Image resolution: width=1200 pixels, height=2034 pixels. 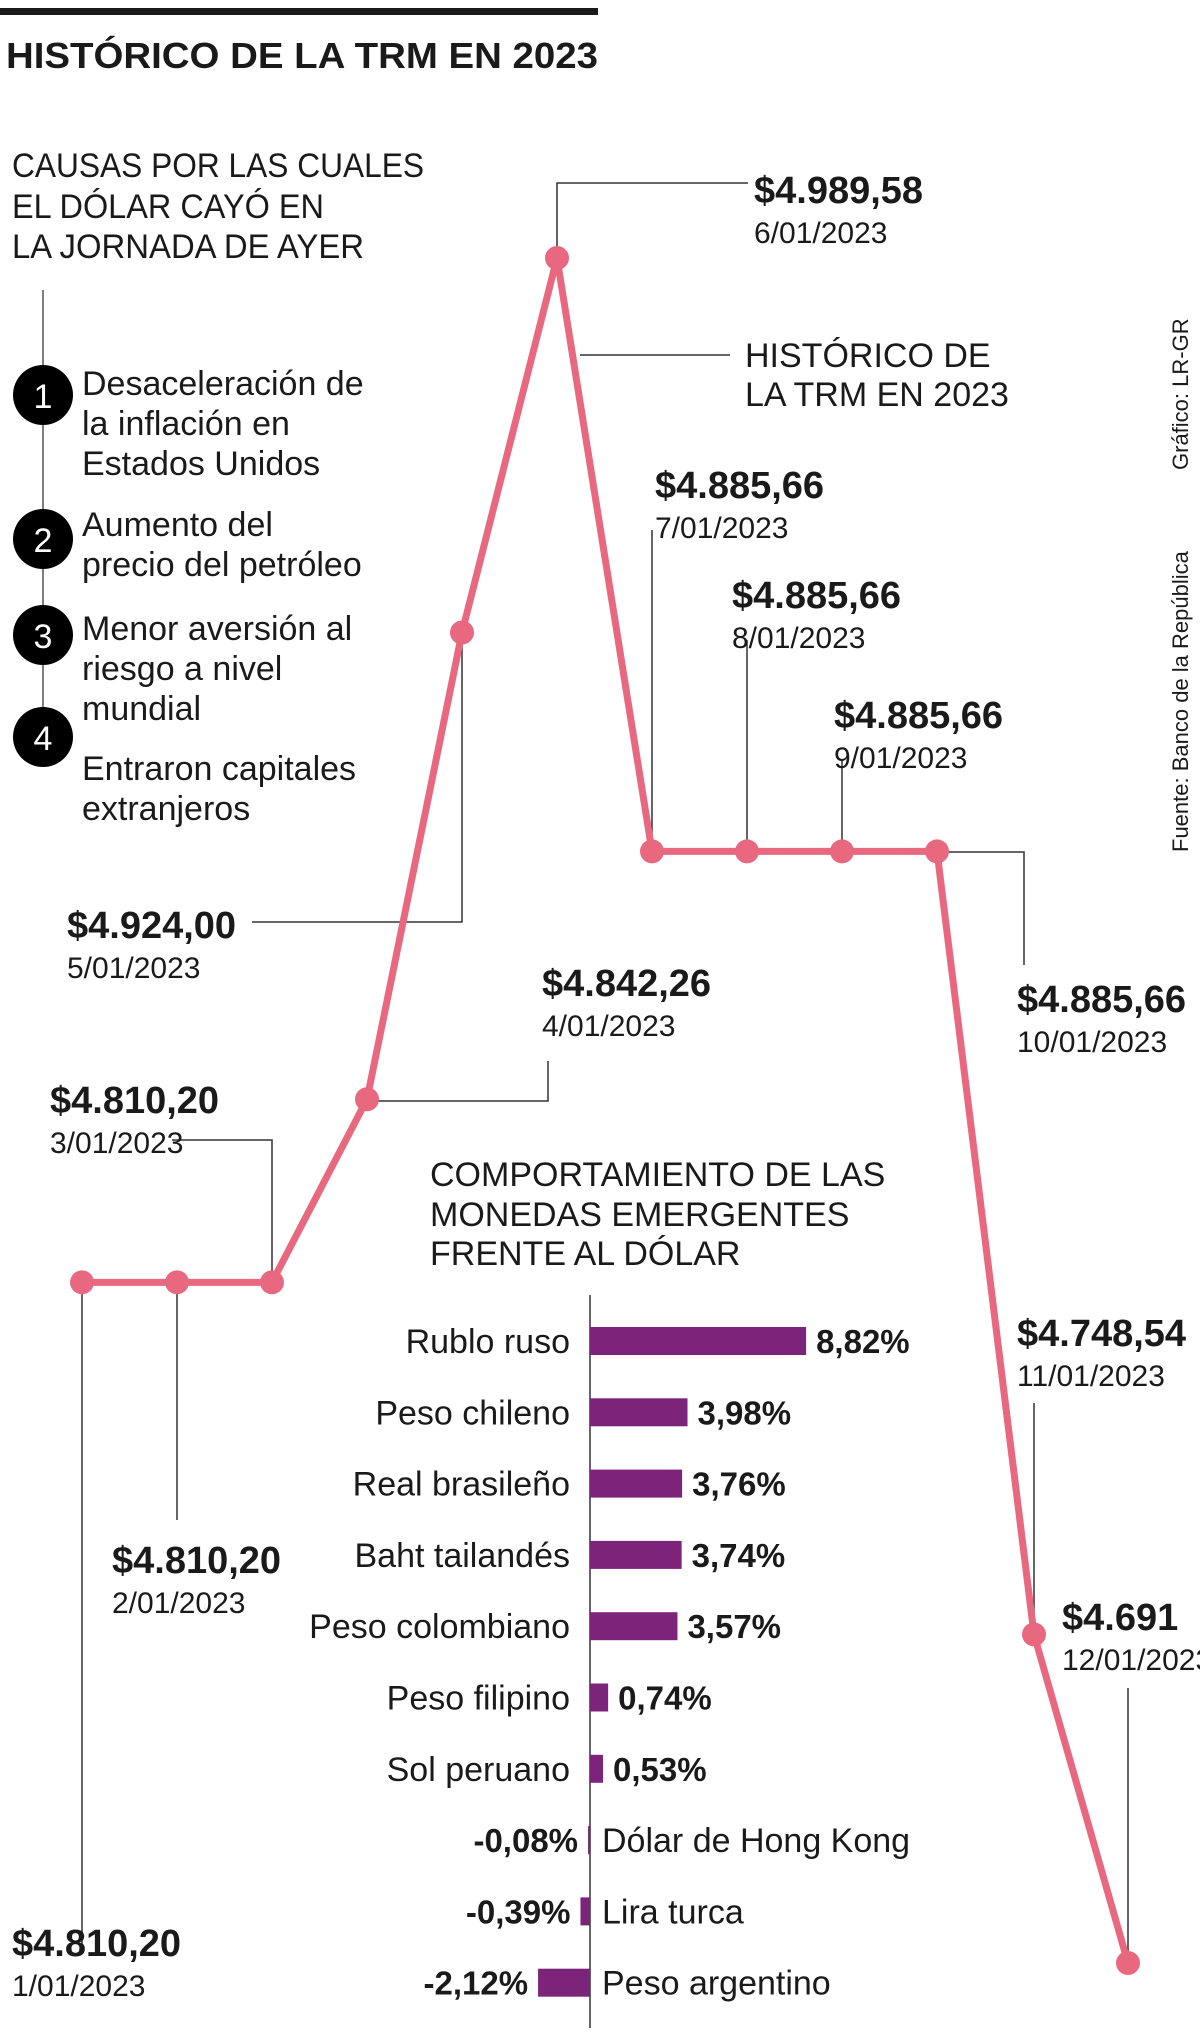 I want to click on trm-value-label-3: $4.810,20, so click(x=134, y=1101).